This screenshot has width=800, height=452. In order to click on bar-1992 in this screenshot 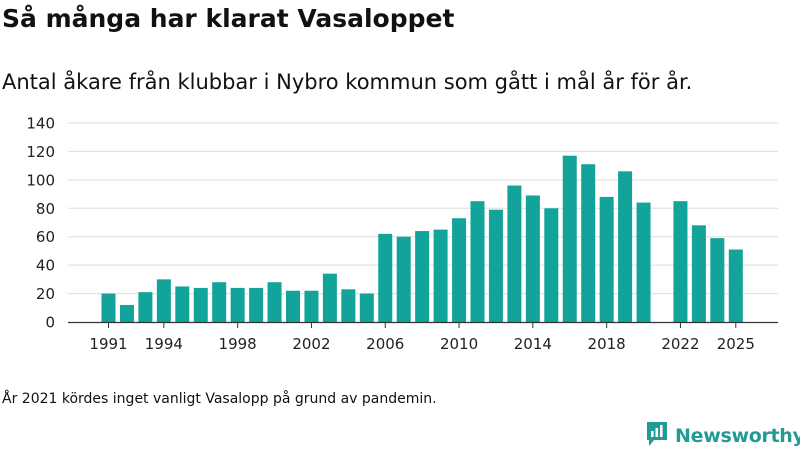, I will do `click(126, 313)`.